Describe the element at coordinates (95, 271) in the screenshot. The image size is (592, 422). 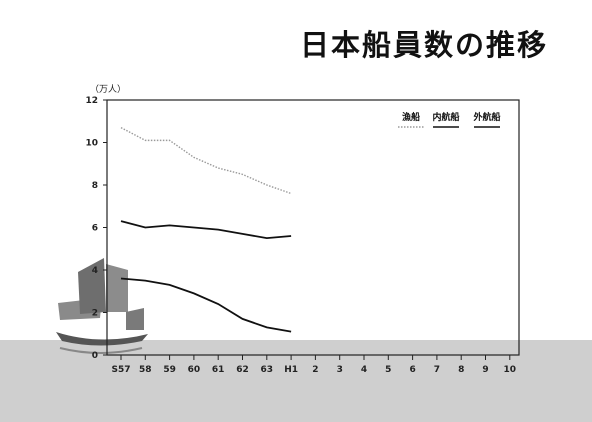
I see `y-tick-label: 4` at that location.